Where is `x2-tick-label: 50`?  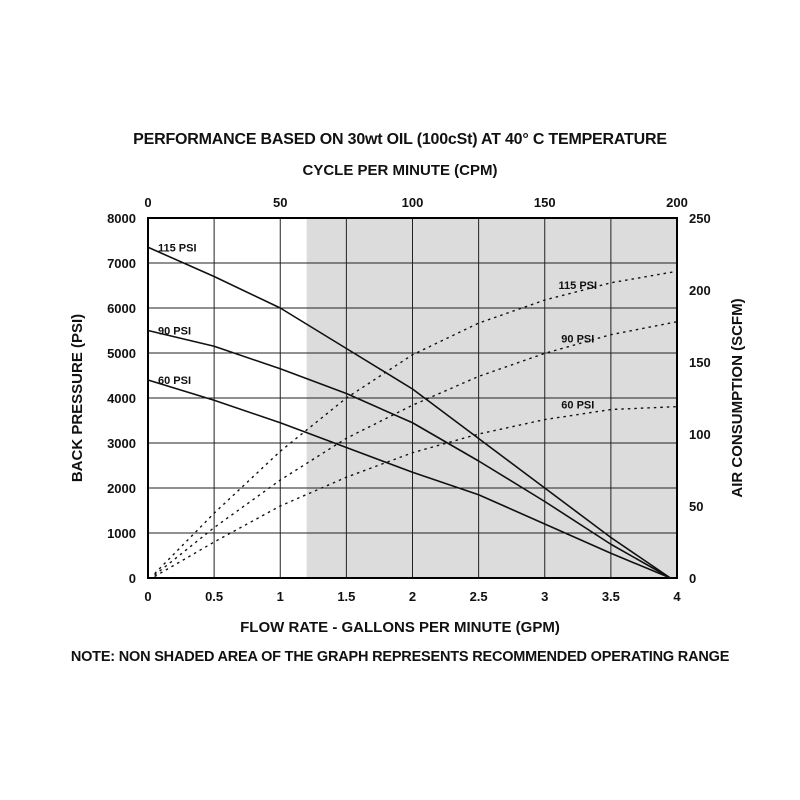 x2-tick-label: 50 is located at coordinates (280, 202).